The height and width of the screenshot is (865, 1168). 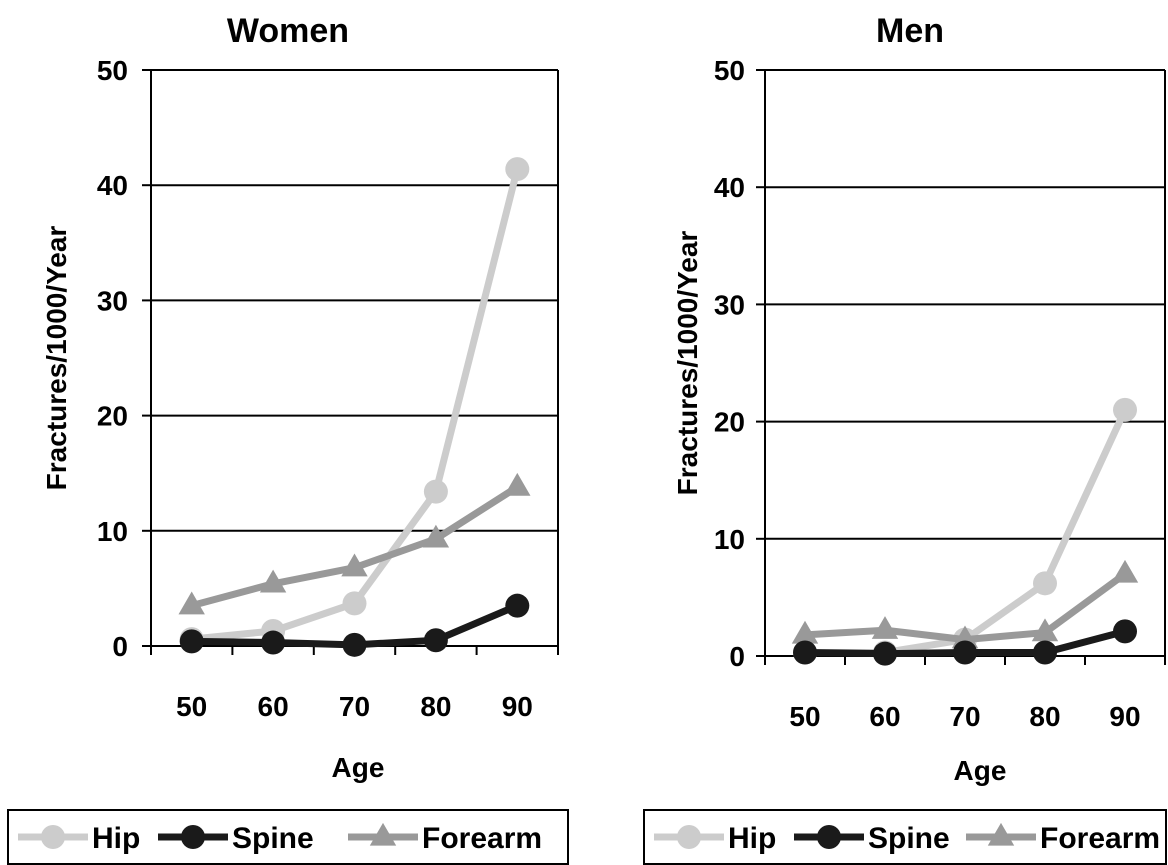 What do you see at coordinates (729, 187) in the screenshot?
I see `men-y-tick-label: 40` at bounding box center [729, 187].